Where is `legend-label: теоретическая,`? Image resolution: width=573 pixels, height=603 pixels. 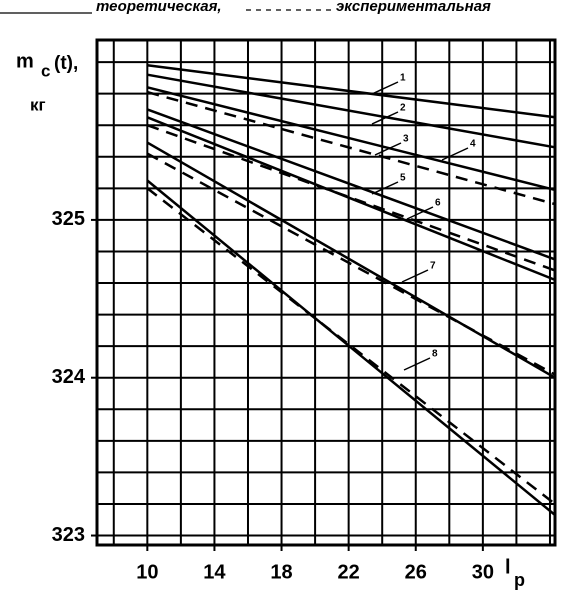 legend-label: теоретическая, is located at coordinates (159, 7).